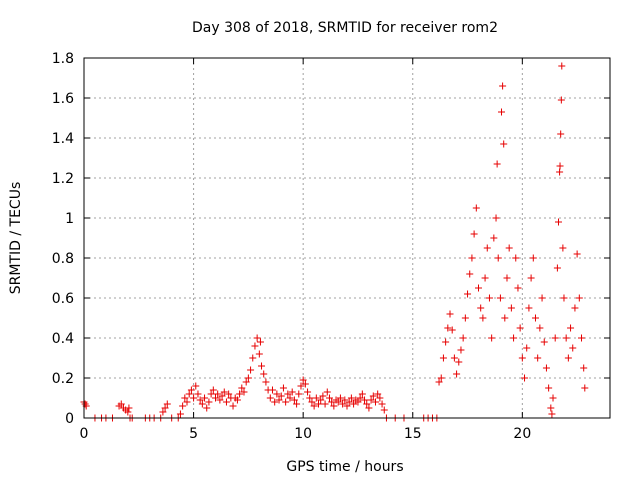 The image size is (640, 480). I want to click on y-tick-label: 0, so click(69, 419).